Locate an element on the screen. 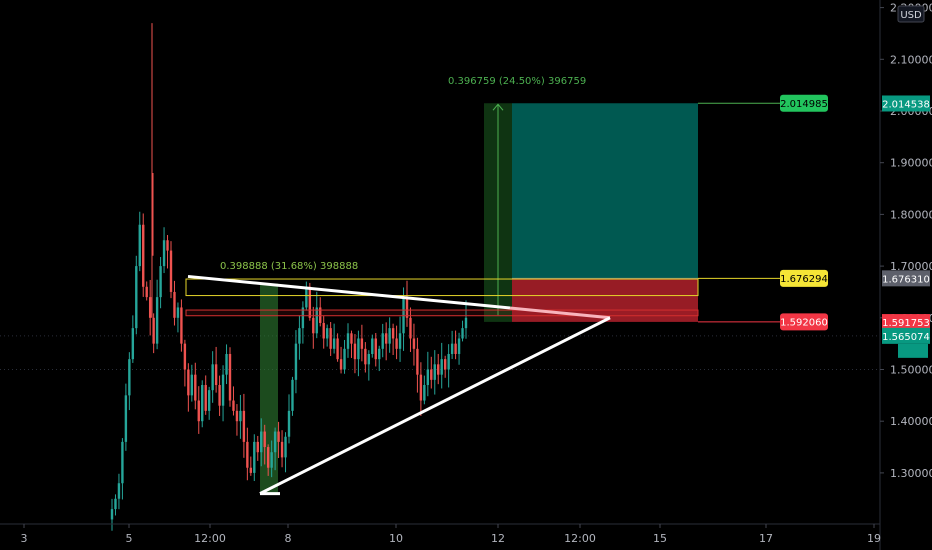  price-tick-label: 1.800000 is located at coordinates (911, 214).